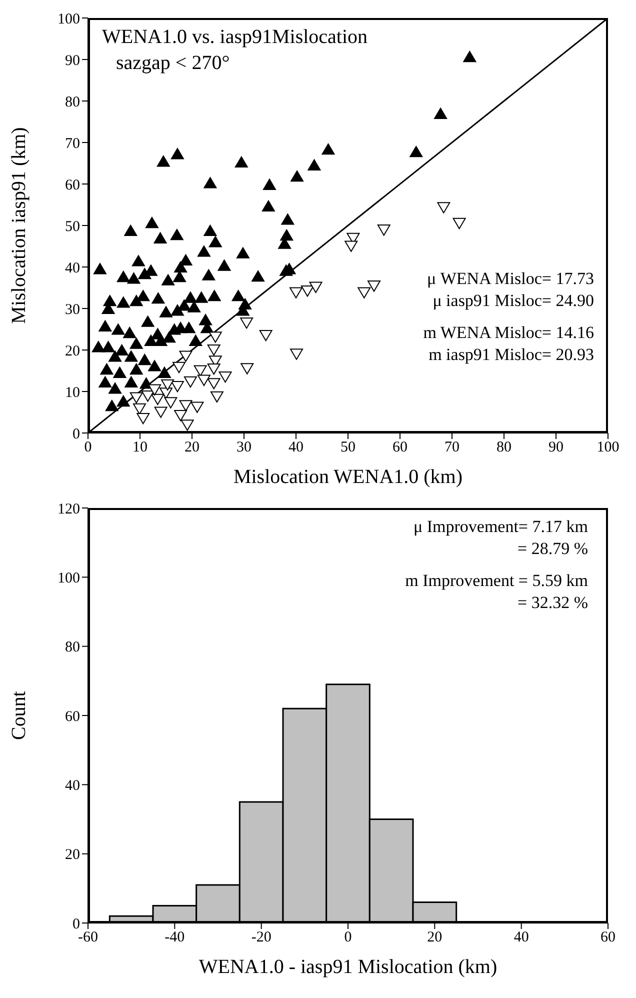 The image size is (636, 998). What do you see at coordinates (174, 938) in the screenshot?
I see `x-tick-label: -40` at bounding box center [174, 938].